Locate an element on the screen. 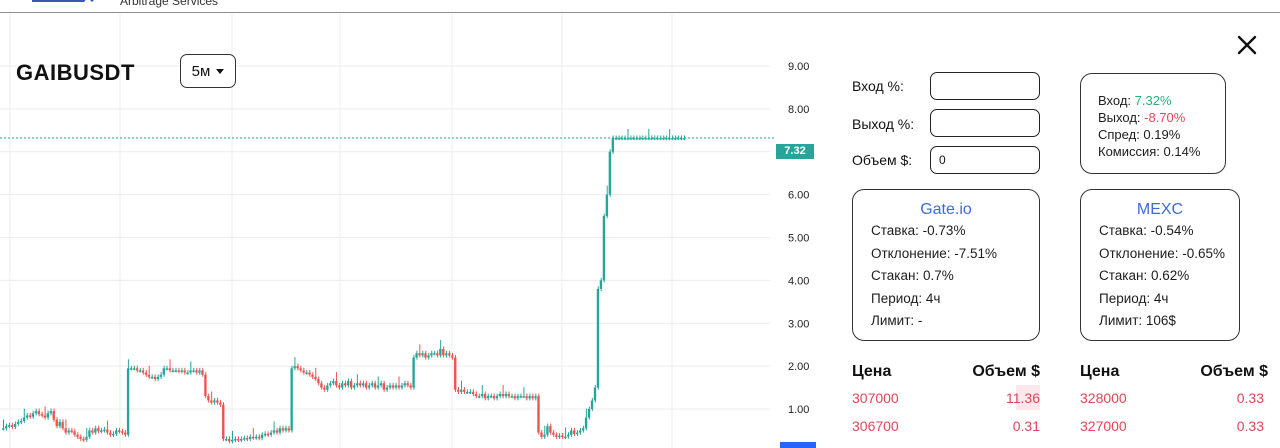  orderbook-left-price: 306700 is located at coordinates (875, 426).